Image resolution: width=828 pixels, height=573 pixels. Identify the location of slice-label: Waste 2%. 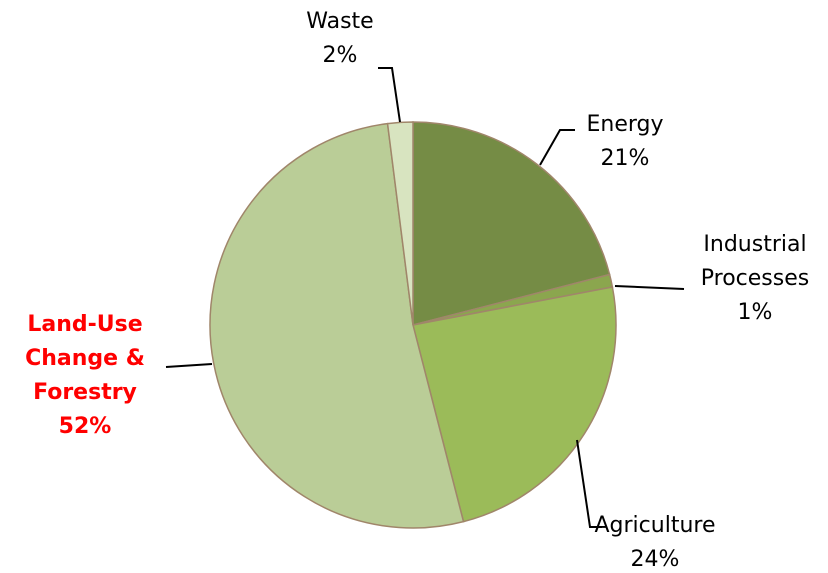
(340, 39).